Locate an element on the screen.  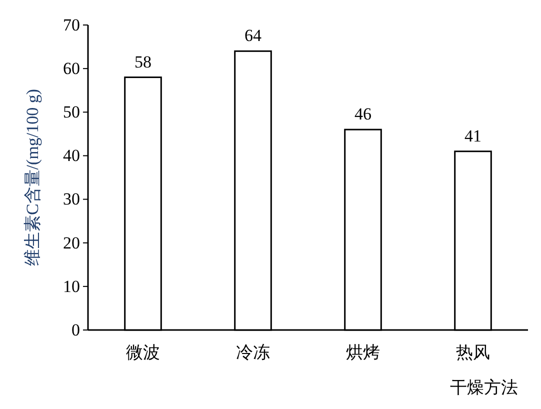
x-tick-label: 微波 is located at coordinates (143, 352).